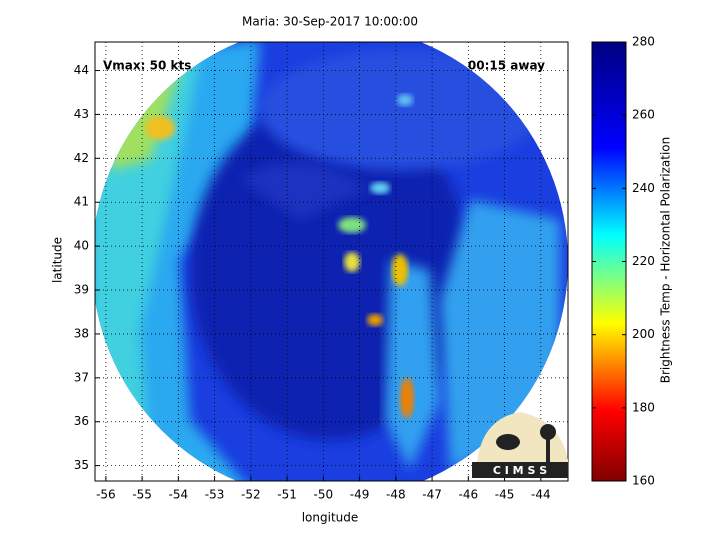 The width and height of the screenshot is (720, 544). What do you see at coordinates (469, 495) in the screenshot?
I see `x-tick-label: -46` at bounding box center [469, 495].